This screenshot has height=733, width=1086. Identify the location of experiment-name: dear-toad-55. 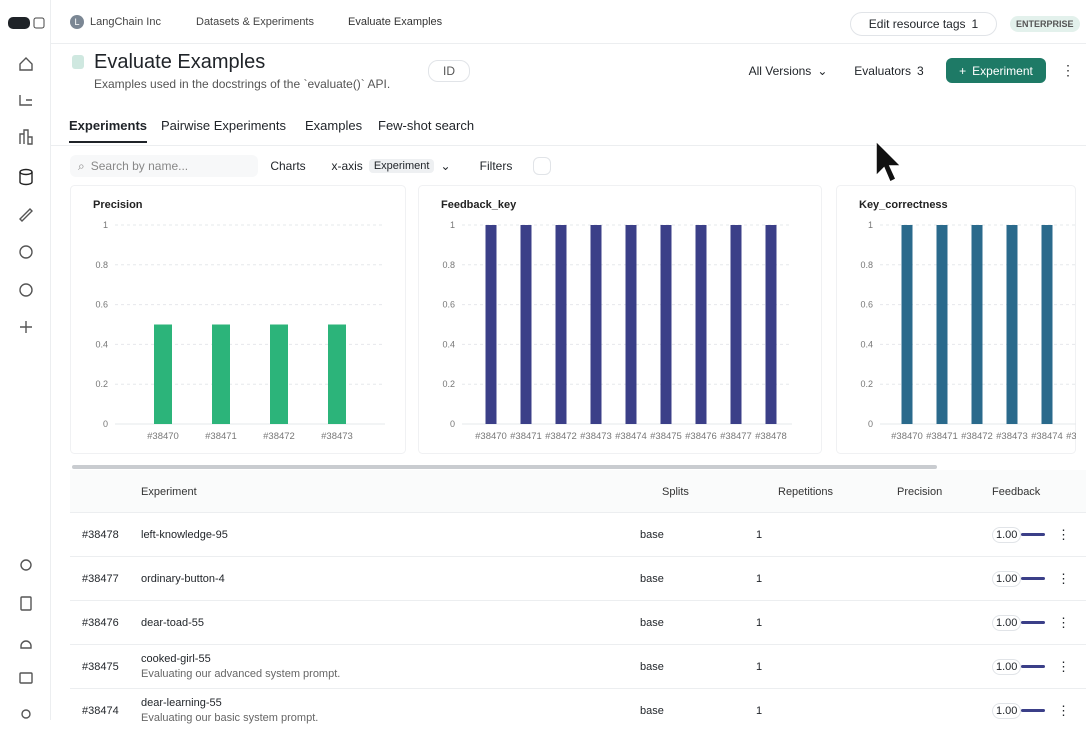
(172, 623).